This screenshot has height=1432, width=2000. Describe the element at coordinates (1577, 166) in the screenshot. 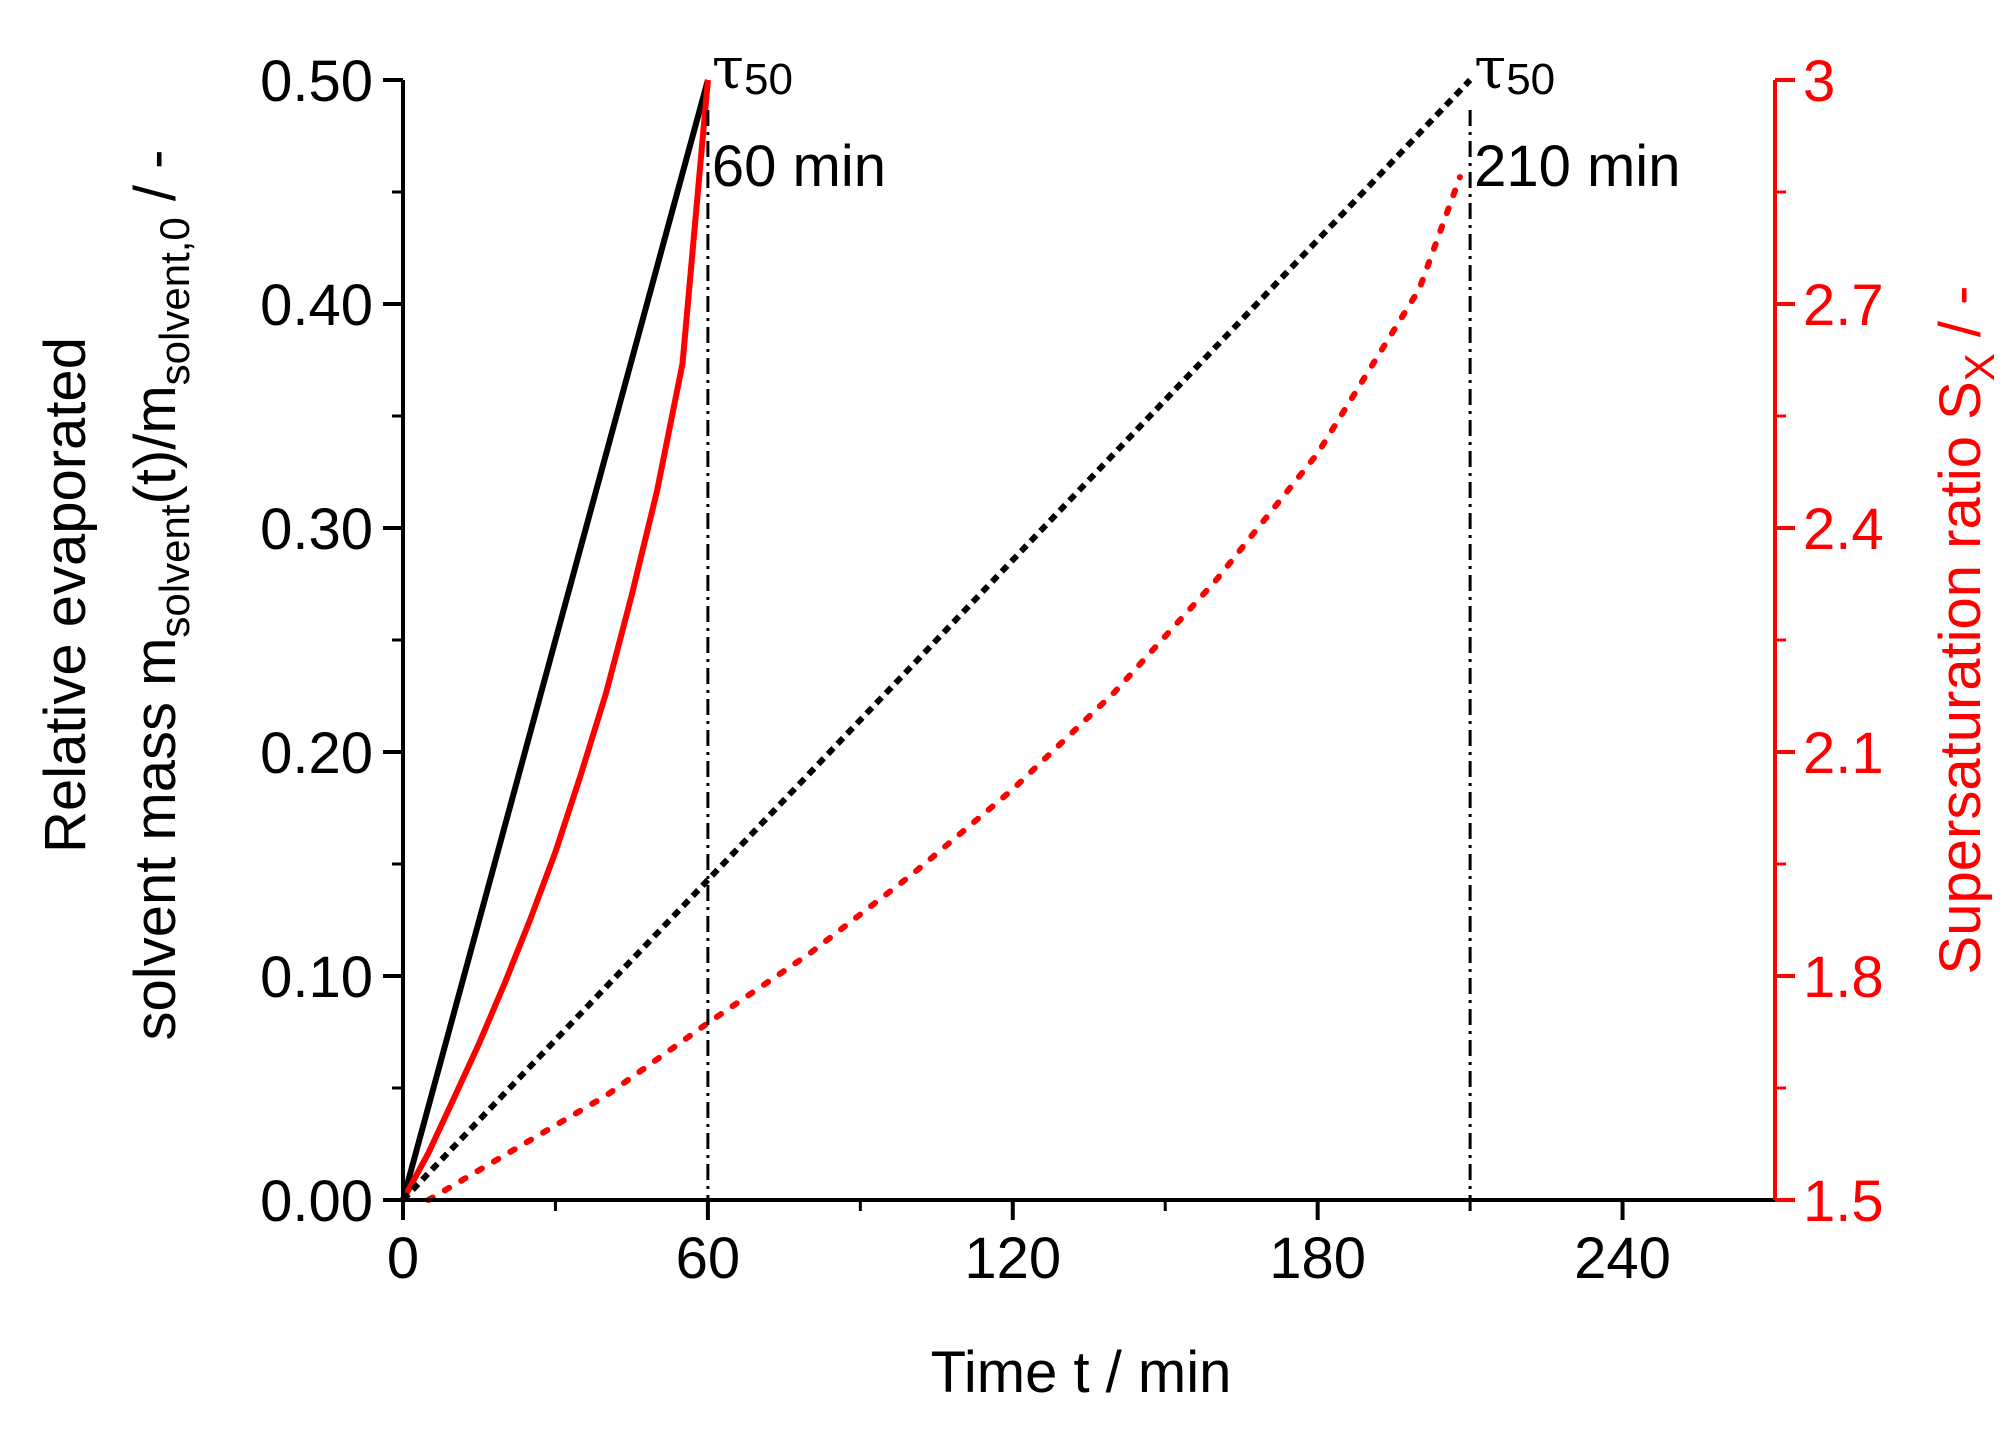

I see `tau50-label-210: 210 min` at that location.